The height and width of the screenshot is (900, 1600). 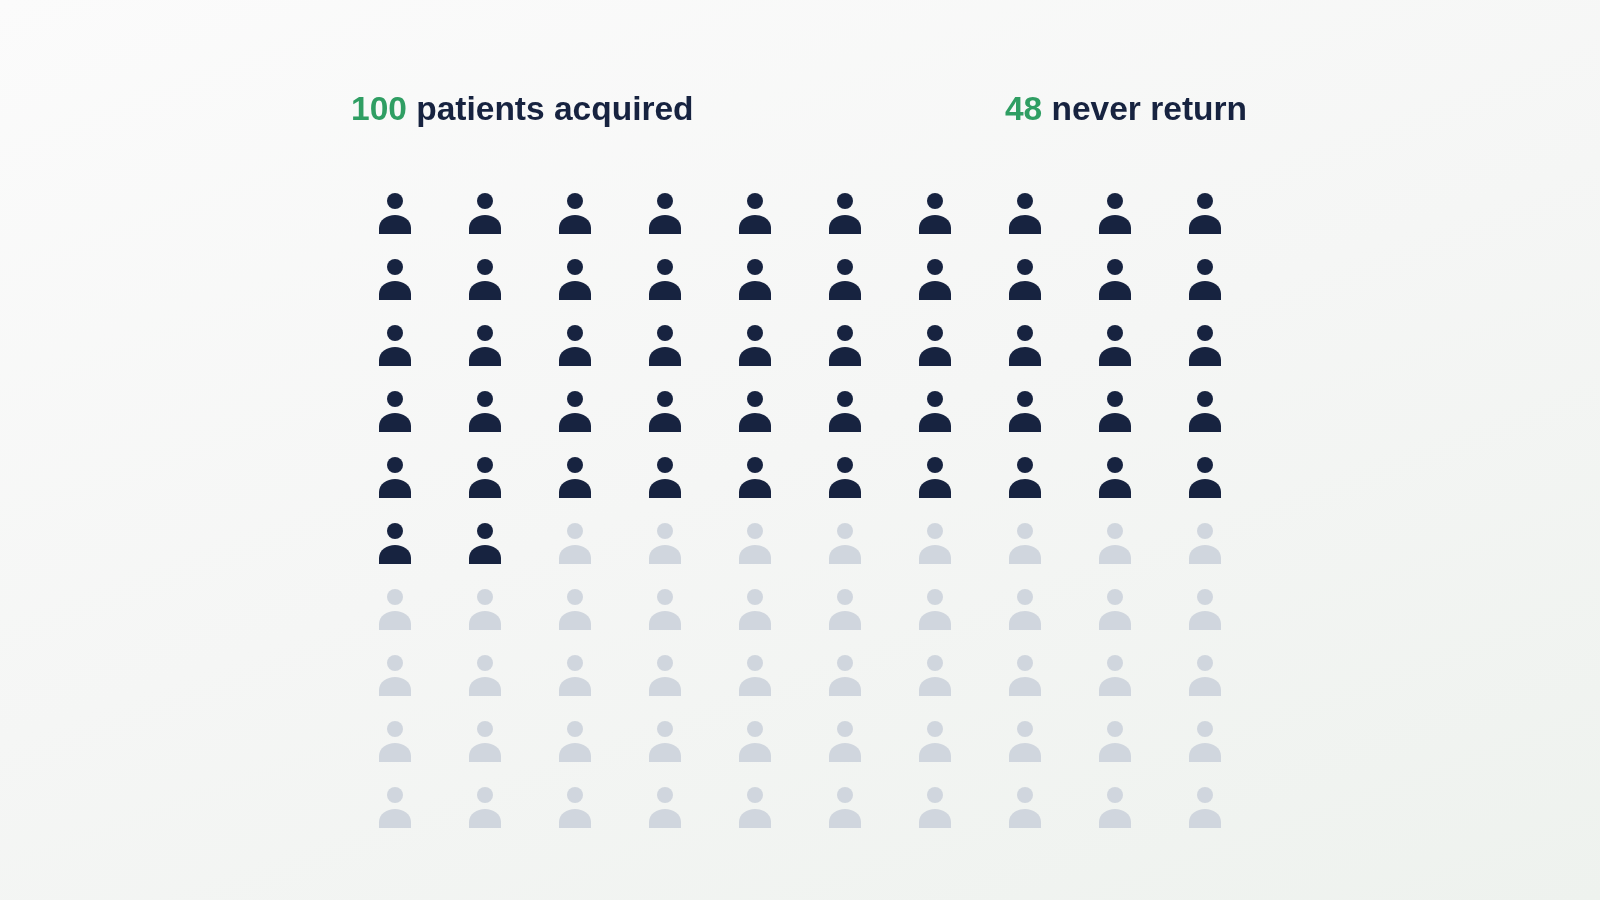 What do you see at coordinates (379, 108) in the screenshot?
I see `data-label: 100` at bounding box center [379, 108].